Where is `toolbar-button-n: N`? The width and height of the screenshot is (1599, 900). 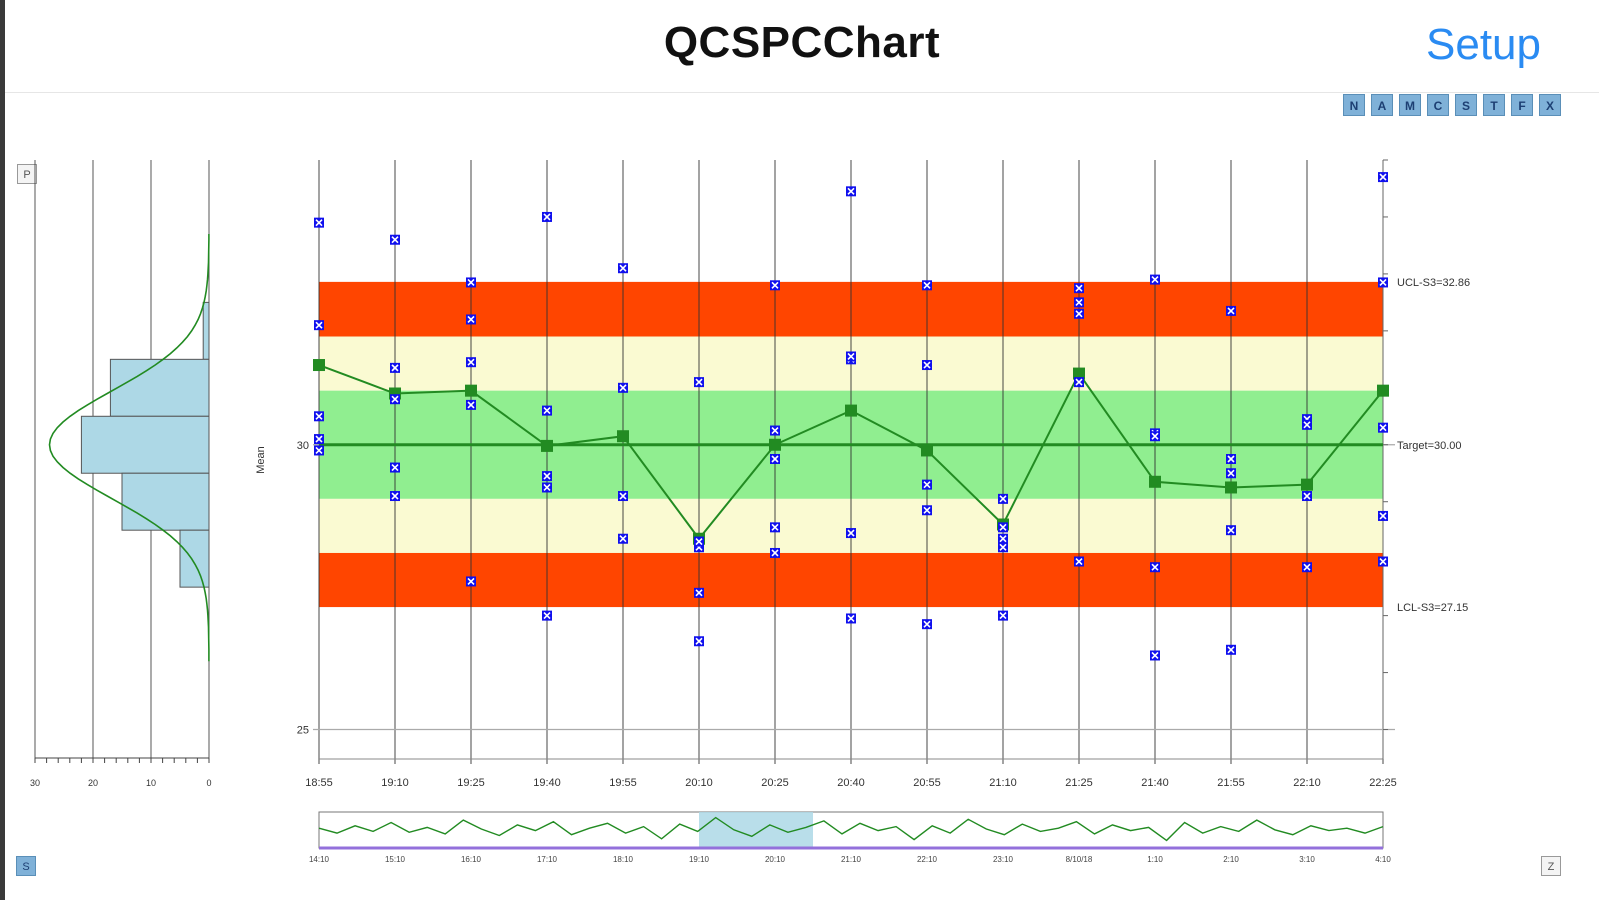
toolbar-button-n: N is located at coordinates (1354, 105).